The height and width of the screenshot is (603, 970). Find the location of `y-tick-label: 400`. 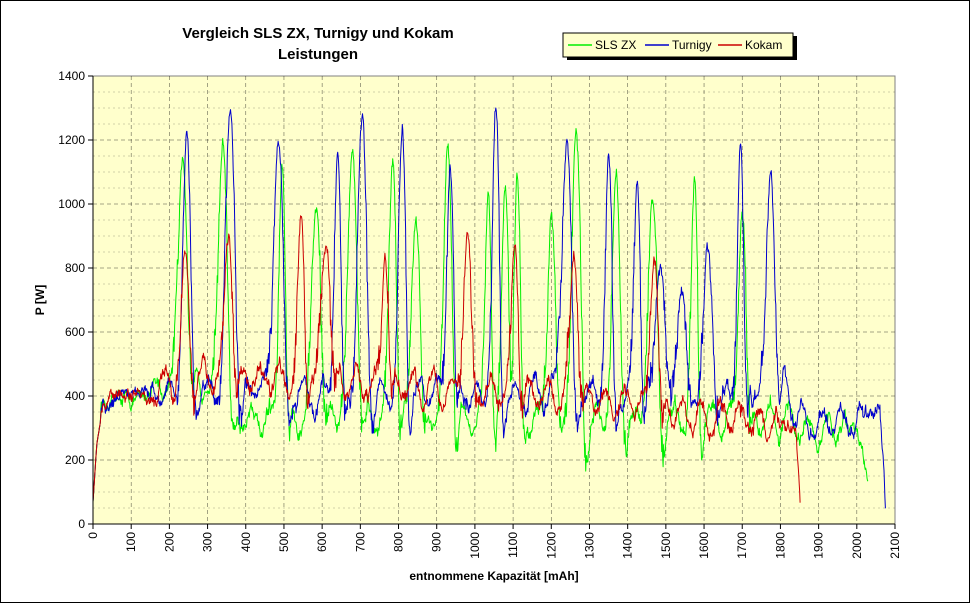

y-tick-label: 400 is located at coordinates (75, 396).